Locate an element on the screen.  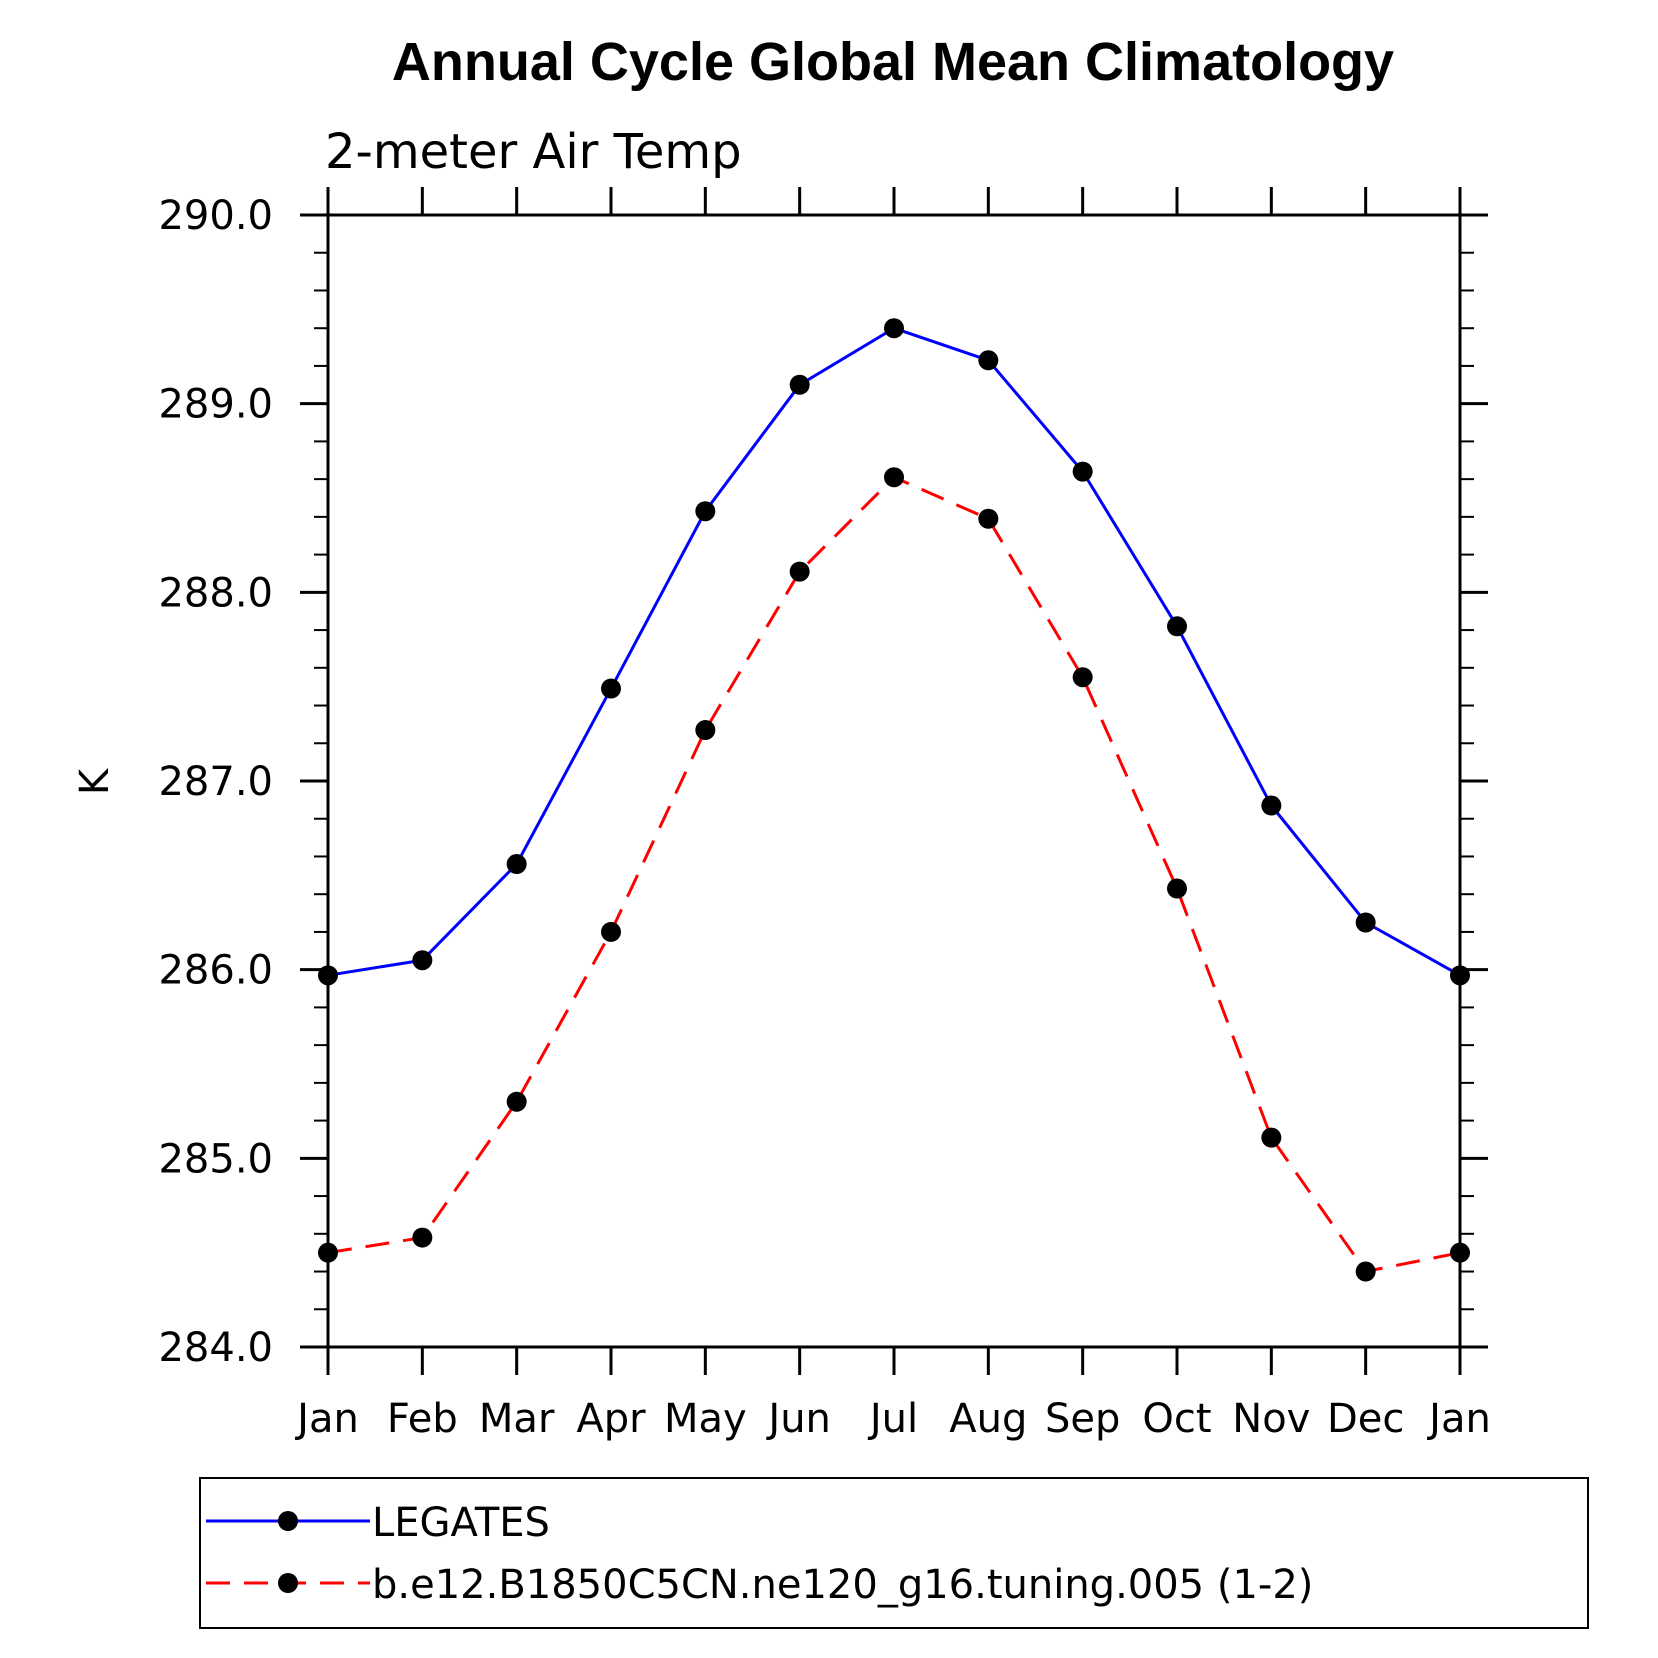
legend-marker-model-run is located at coordinates (288, 1583).